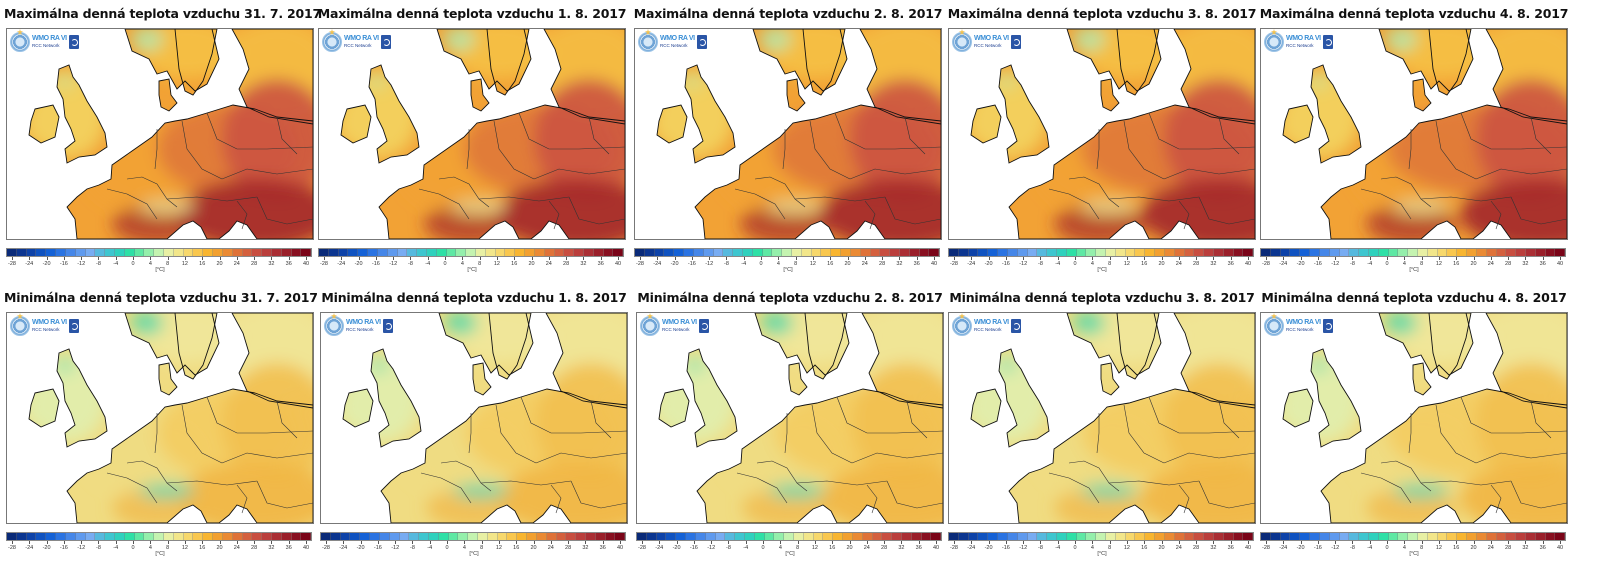  Describe the element at coordinates (1113, 134) in the screenshot. I see `land-temperature-field` at that location.